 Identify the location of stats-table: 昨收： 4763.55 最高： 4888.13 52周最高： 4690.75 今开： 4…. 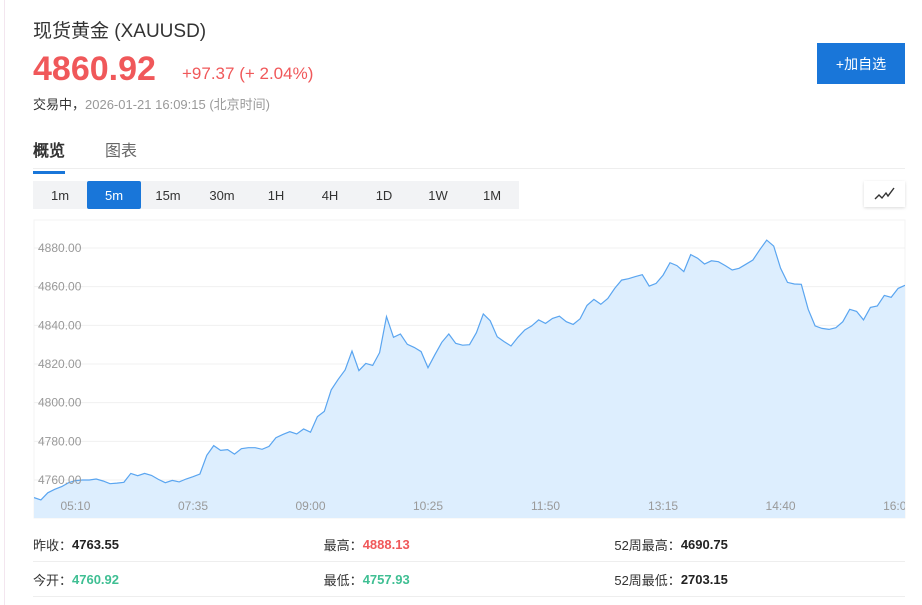
(469, 562).